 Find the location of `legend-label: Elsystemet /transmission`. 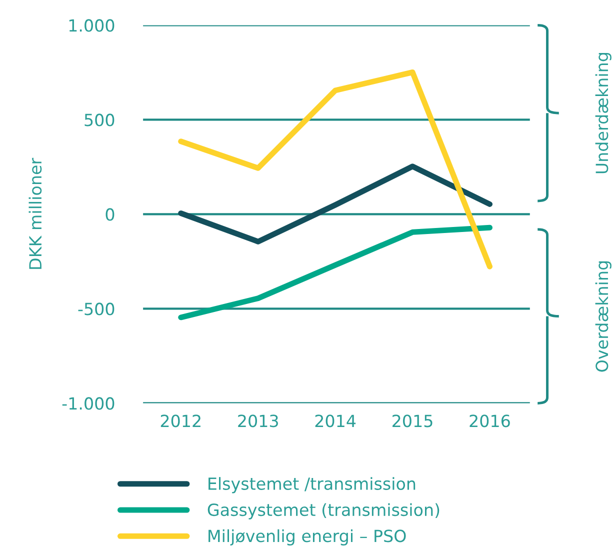

legend-label: Elsystemet /transmission is located at coordinates (312, 485).